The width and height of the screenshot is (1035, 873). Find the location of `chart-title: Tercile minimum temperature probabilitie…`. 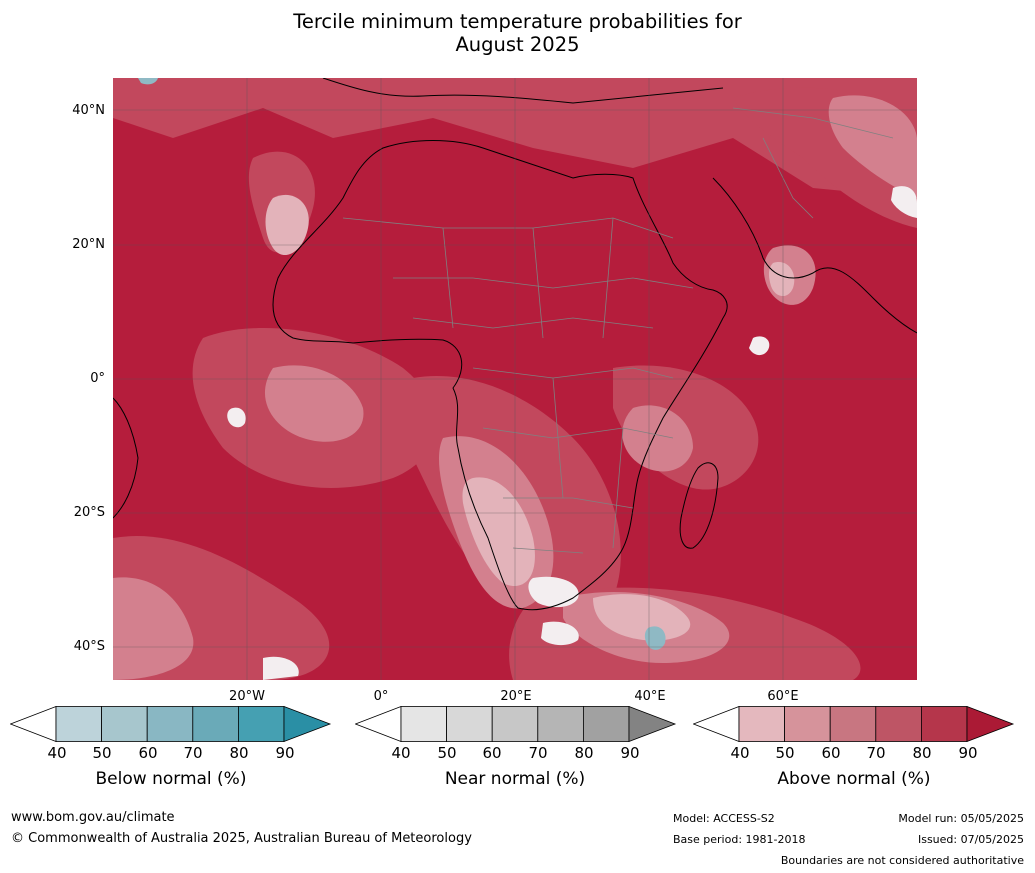

chart-title: Tercile minimum temperature probabilitie… is located at coordinates (517, 33).